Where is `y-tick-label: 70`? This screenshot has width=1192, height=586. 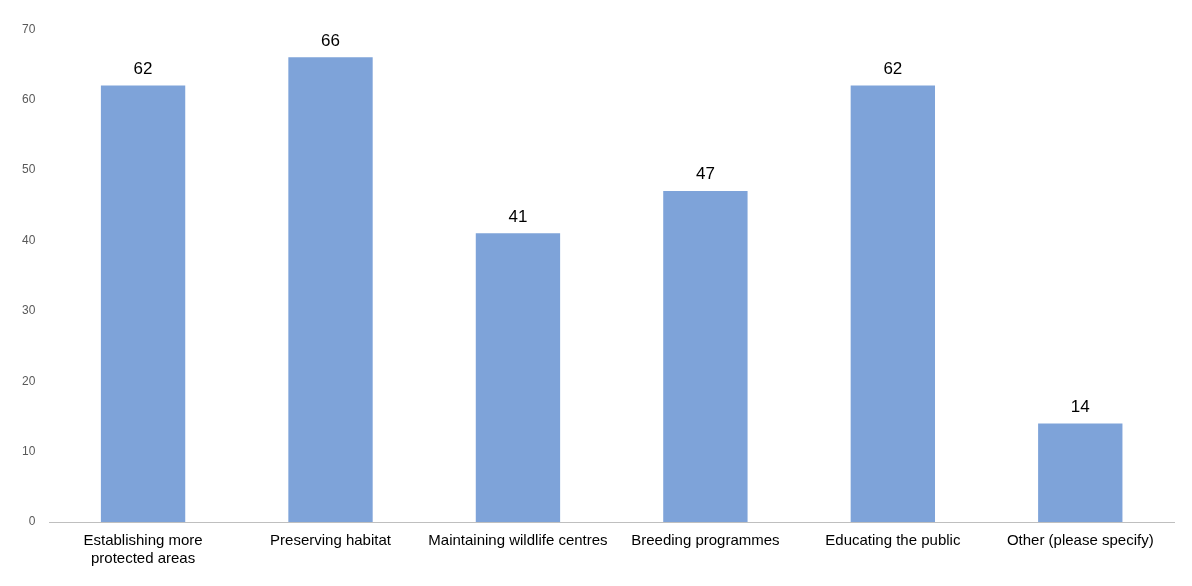
y-tick-label: 70 is located at coordinates (28, 28).